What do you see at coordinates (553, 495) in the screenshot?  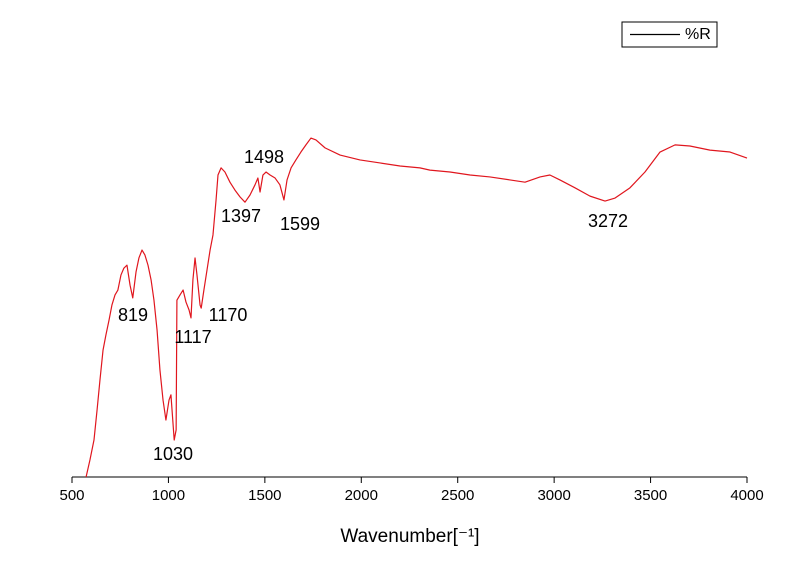 I see `x-tick-label: 3000` at bounding box center [553, 495].